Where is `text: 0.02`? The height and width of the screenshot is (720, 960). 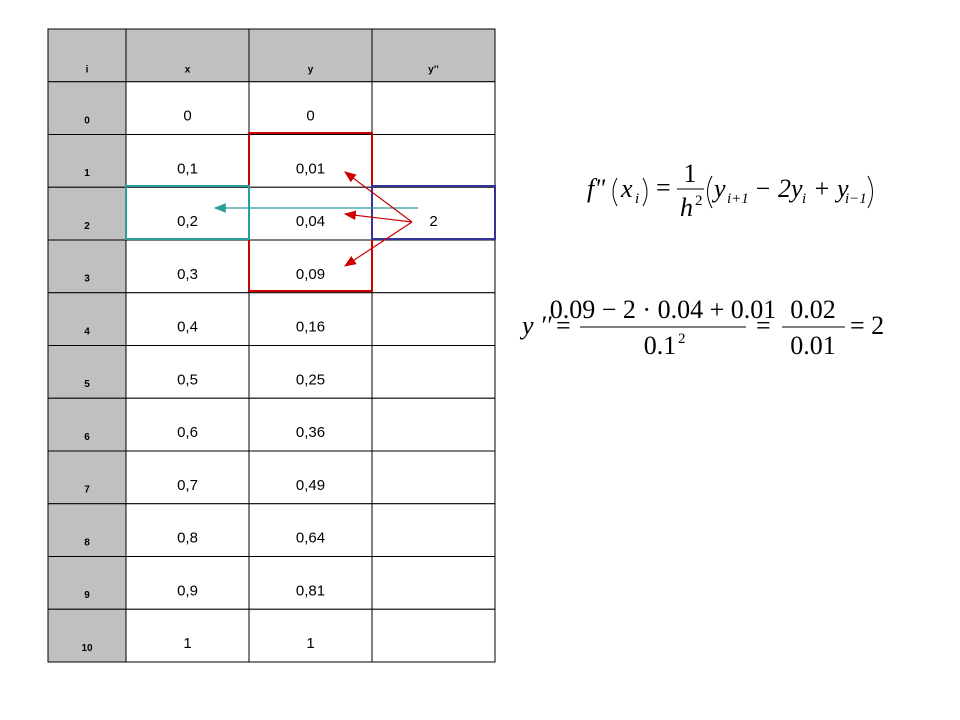 text: 0.02 is located at coordinates (813, 309).